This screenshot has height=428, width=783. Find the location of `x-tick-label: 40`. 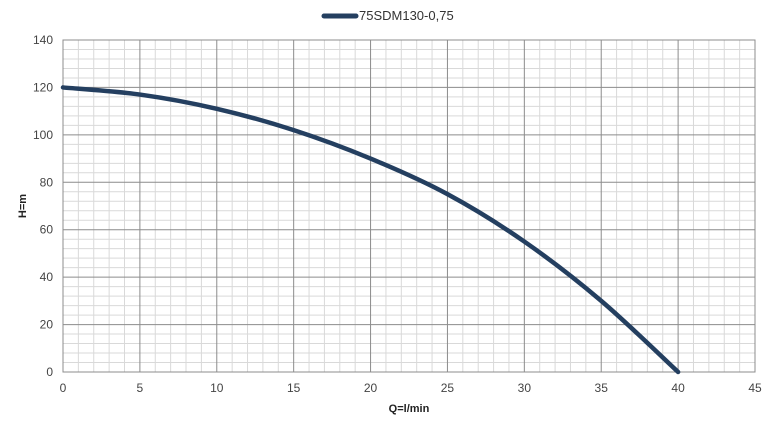

x-tick-label: 40 is located at coordinates (678, 388).